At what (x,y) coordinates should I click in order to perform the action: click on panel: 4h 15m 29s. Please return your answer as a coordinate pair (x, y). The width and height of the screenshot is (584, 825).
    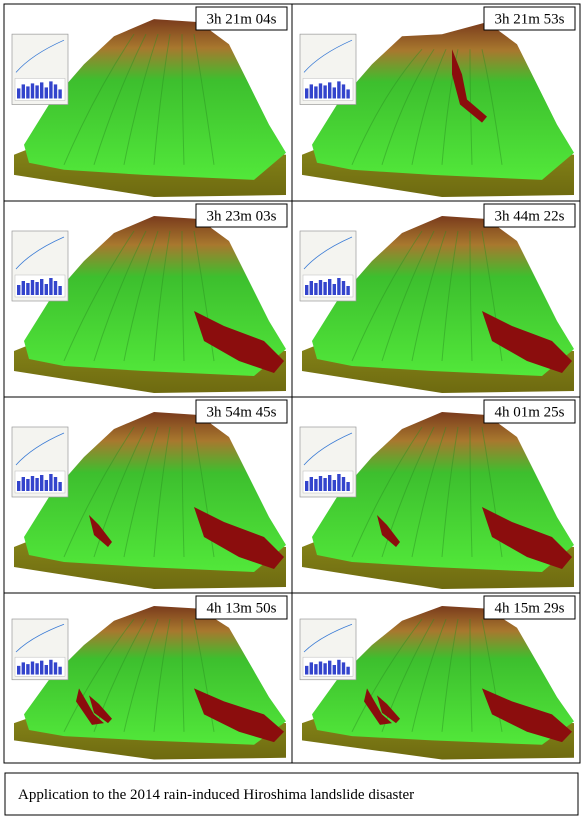
    Looking at the image, I should click on (436, 678).